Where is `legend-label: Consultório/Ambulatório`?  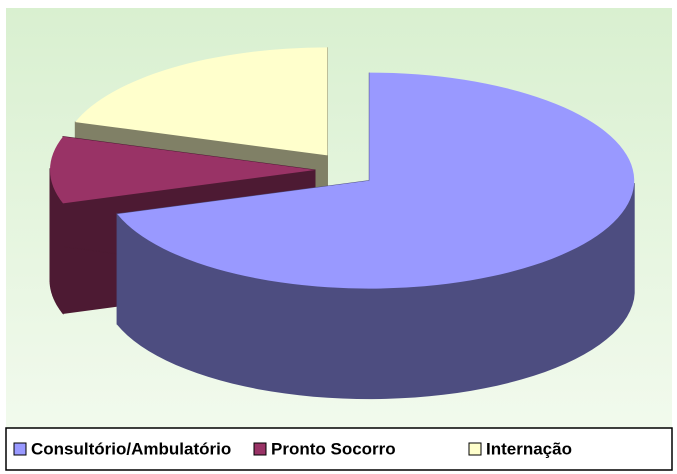
legend-label: Consultório/Ambulatório is located at coordinates (131, 448).